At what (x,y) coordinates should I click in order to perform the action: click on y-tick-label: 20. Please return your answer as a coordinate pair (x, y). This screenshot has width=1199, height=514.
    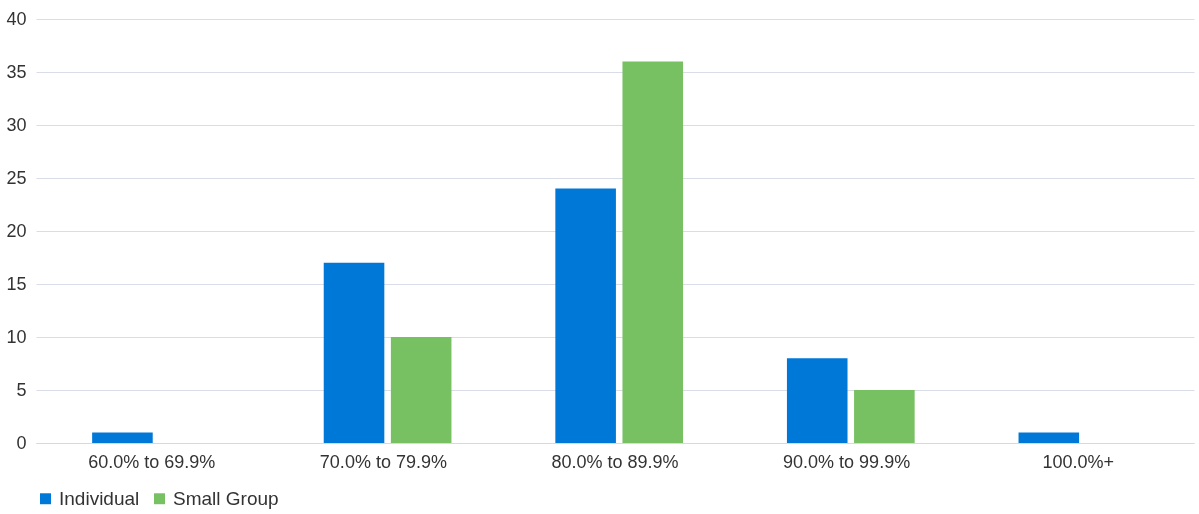
    Looking at the image, I should click on (16, 230).